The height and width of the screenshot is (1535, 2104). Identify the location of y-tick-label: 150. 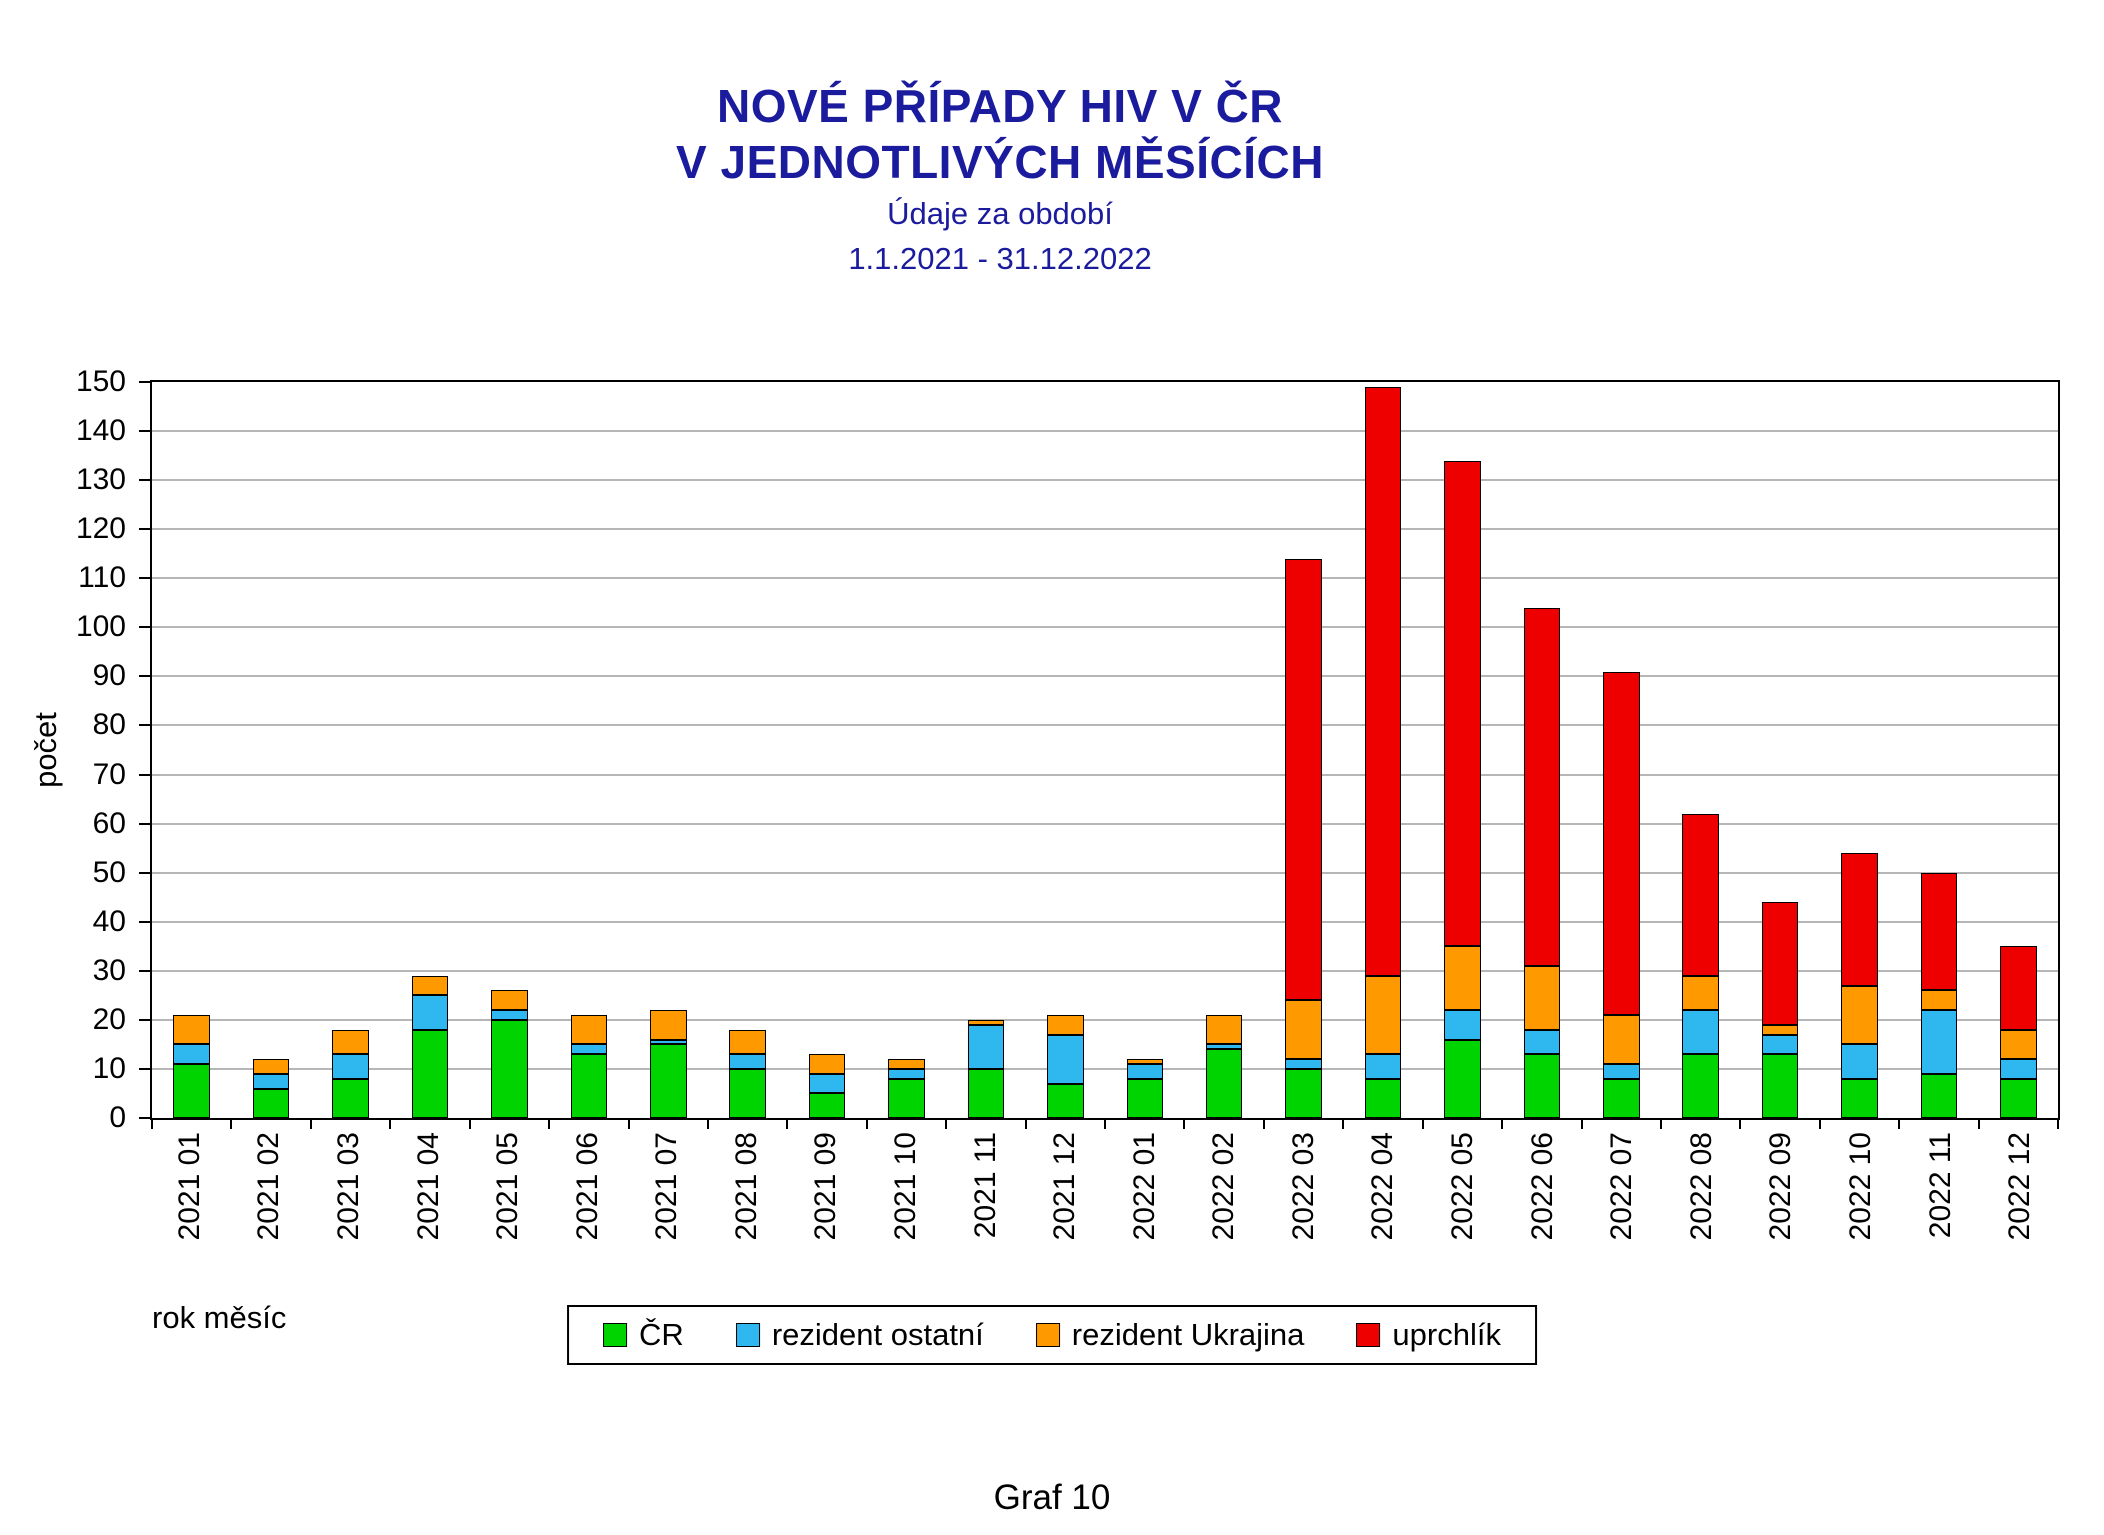
(100, 381).